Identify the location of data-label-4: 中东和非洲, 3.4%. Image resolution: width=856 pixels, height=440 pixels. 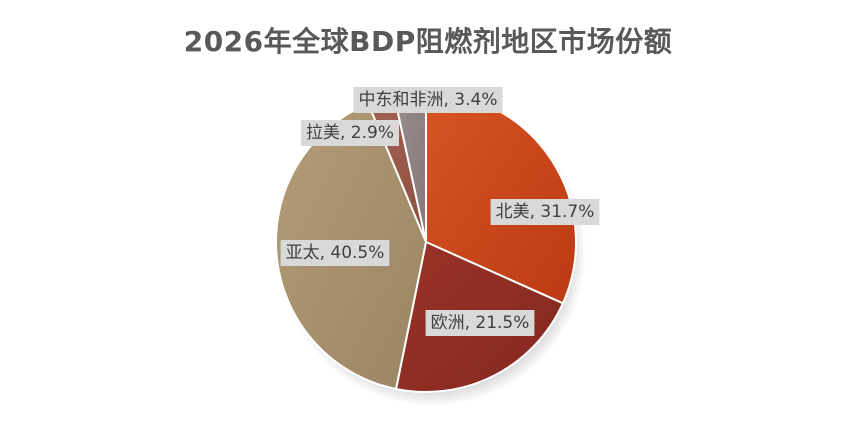
(428, 100).